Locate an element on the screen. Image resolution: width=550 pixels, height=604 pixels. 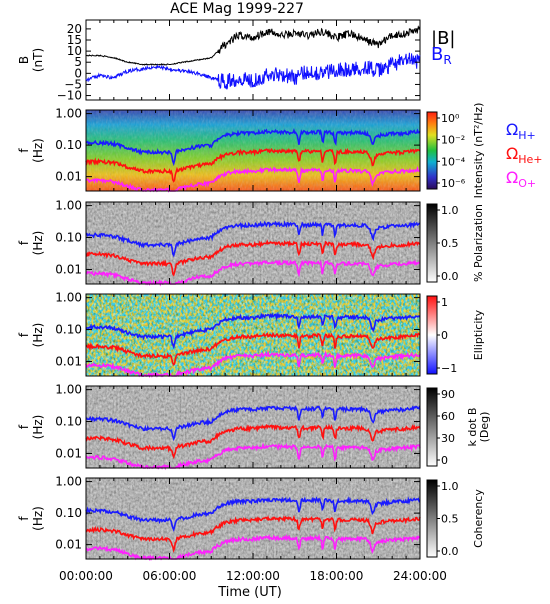
ellipticity-panel: 1.00 0.10 0.01 f (Hz) 1 0 −1 Ellipticity is located at coordinates (251, 334).